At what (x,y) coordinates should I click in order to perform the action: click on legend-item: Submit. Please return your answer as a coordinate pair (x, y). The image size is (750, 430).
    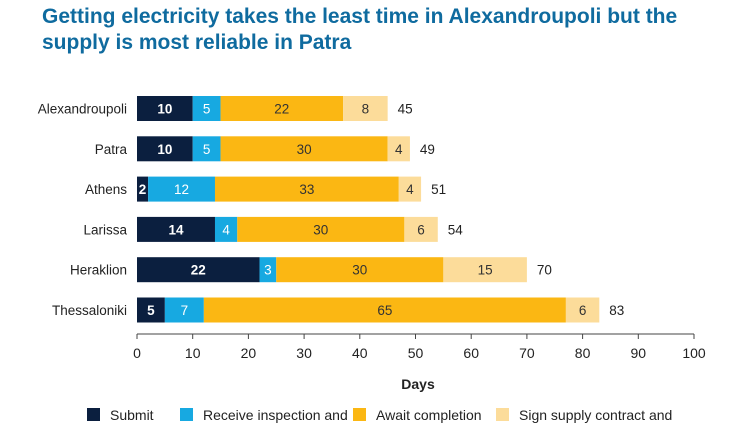
    Looking at the image, I should click on (120, 415).